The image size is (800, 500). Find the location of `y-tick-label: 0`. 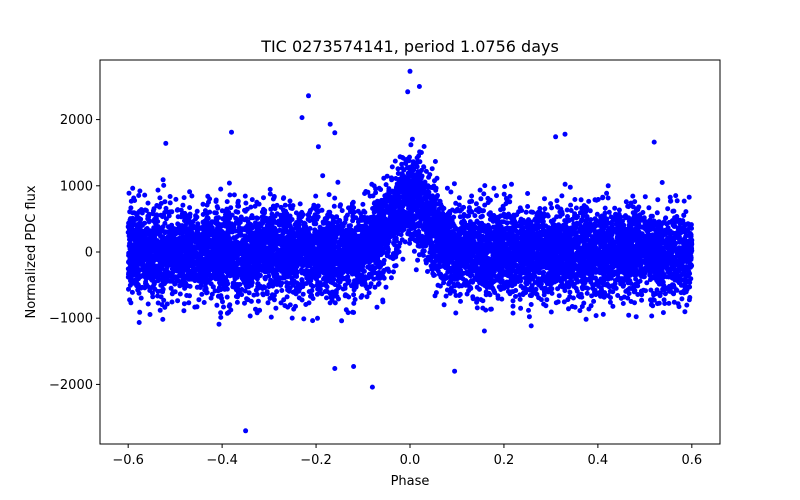

y-tick-label: 0 is located at coordinates (89, 253).